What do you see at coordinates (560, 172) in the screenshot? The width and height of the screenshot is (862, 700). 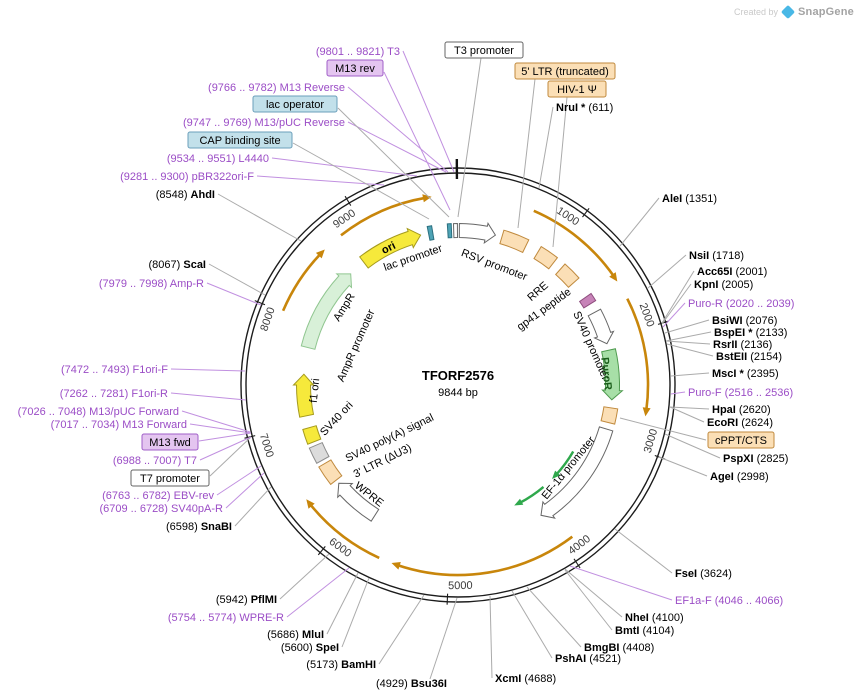 I see `label-hiv1-psi-leader` at bounding box center [560, 172].